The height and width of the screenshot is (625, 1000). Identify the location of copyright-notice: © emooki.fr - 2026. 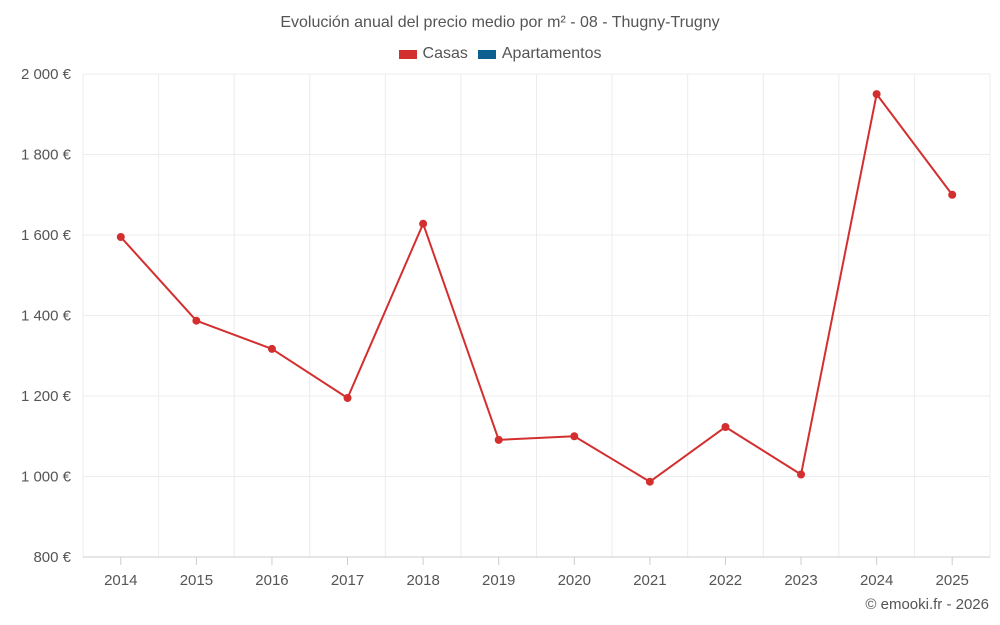
(927, 604).